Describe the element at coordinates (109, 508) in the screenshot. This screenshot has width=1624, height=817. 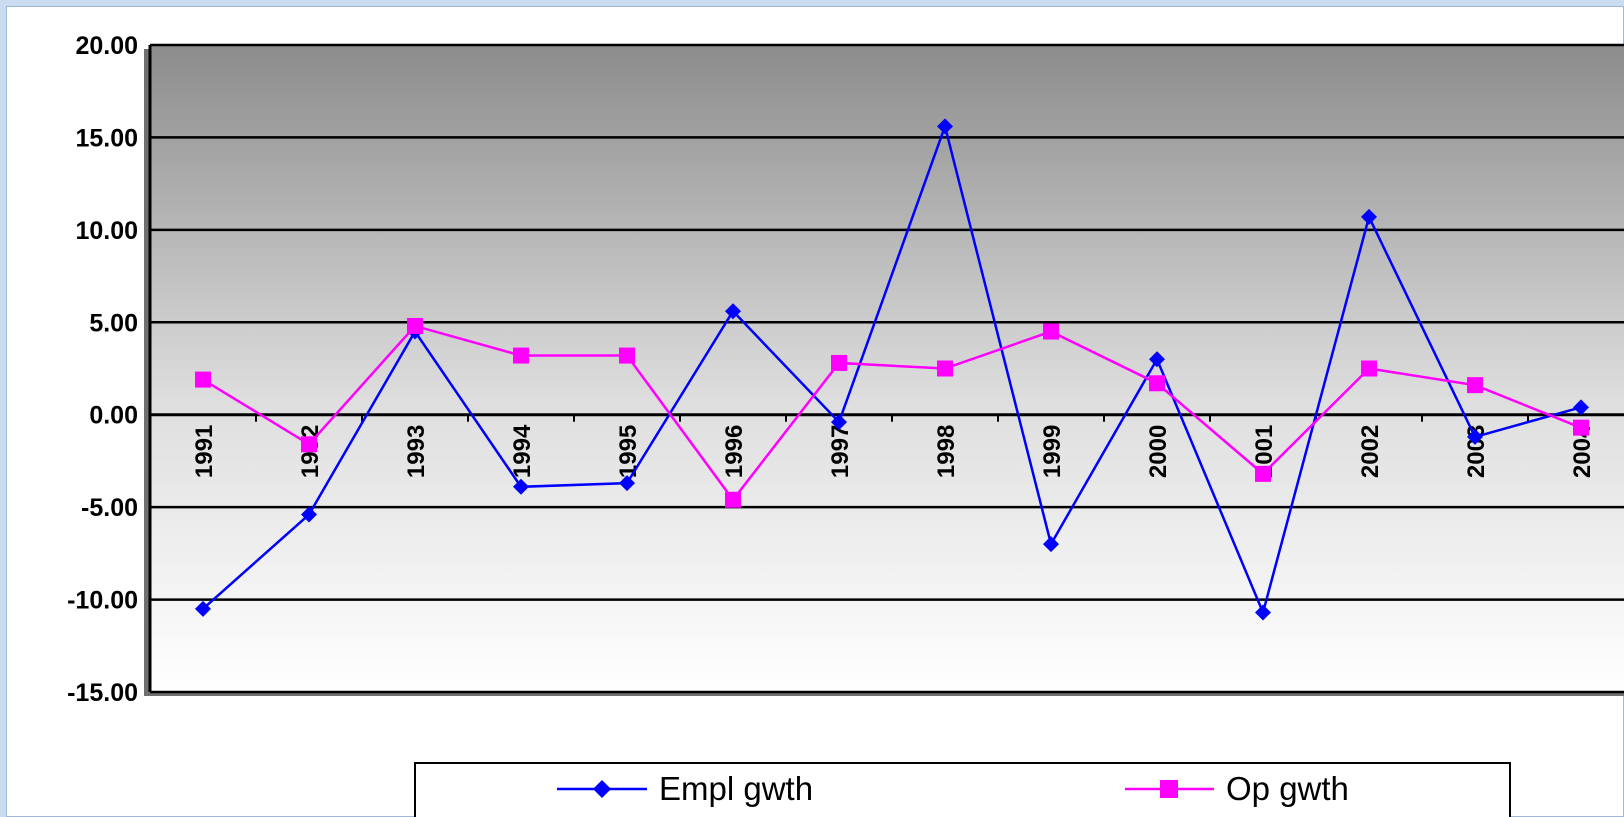
I see `y-tick-label: -5.00` at that location.